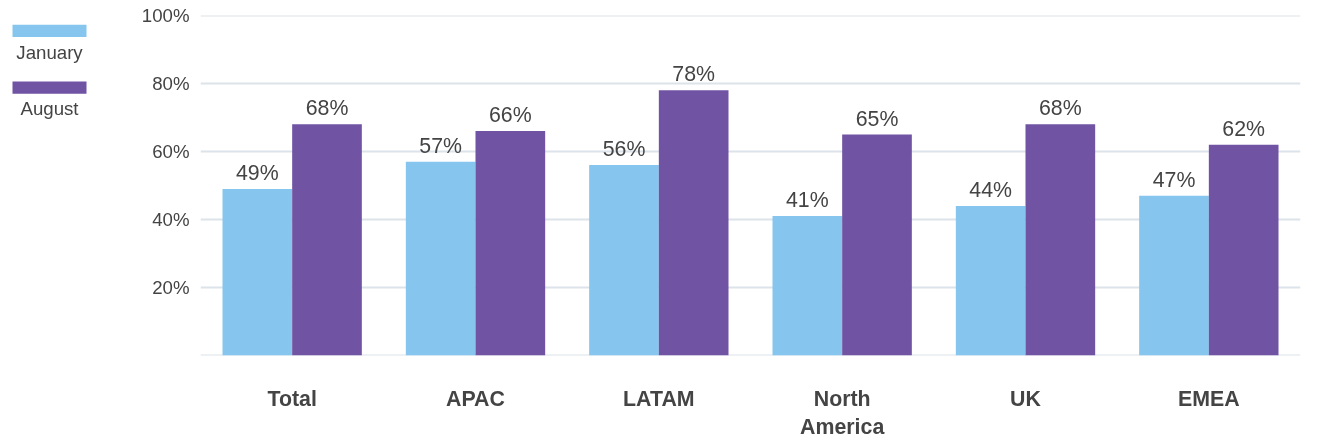 The height and width of the screenshot is (436, 1325). I want to click on data-label: 66%, so click(510, 115).